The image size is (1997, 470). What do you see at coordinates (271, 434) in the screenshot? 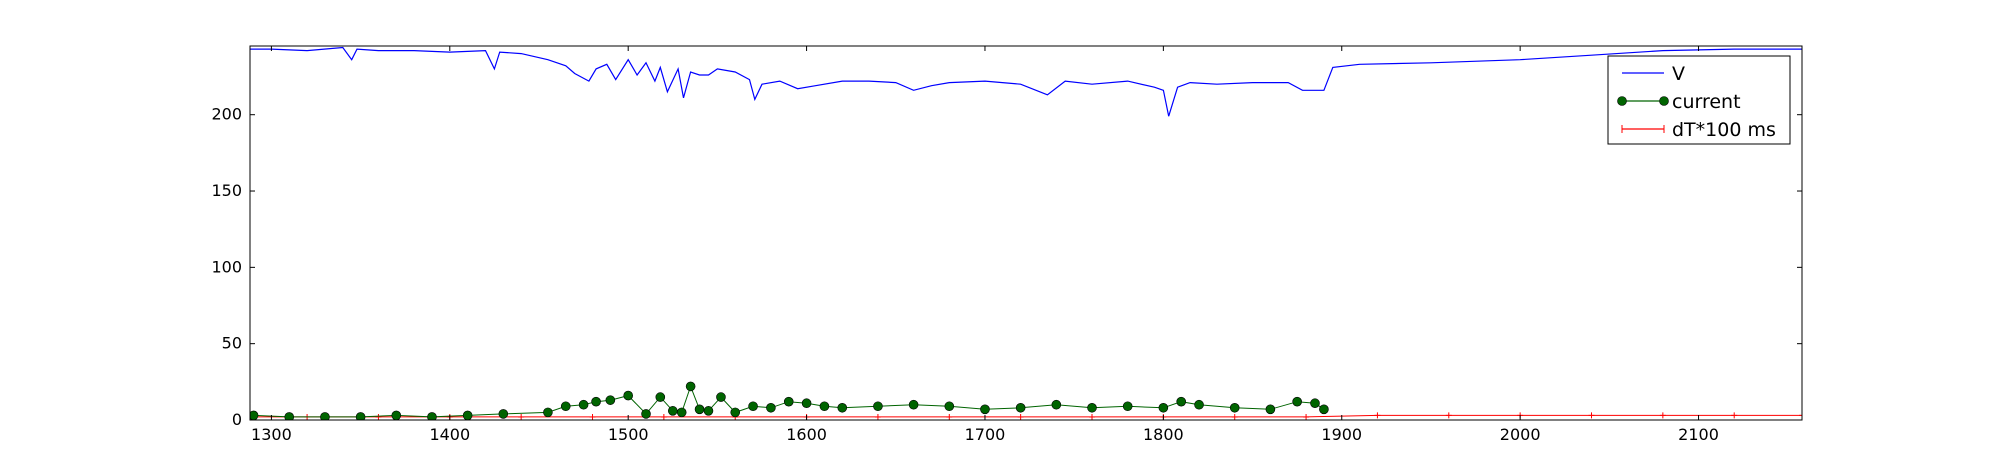
I see `x-tick-label: 1300` at bounding box center [271, 434].